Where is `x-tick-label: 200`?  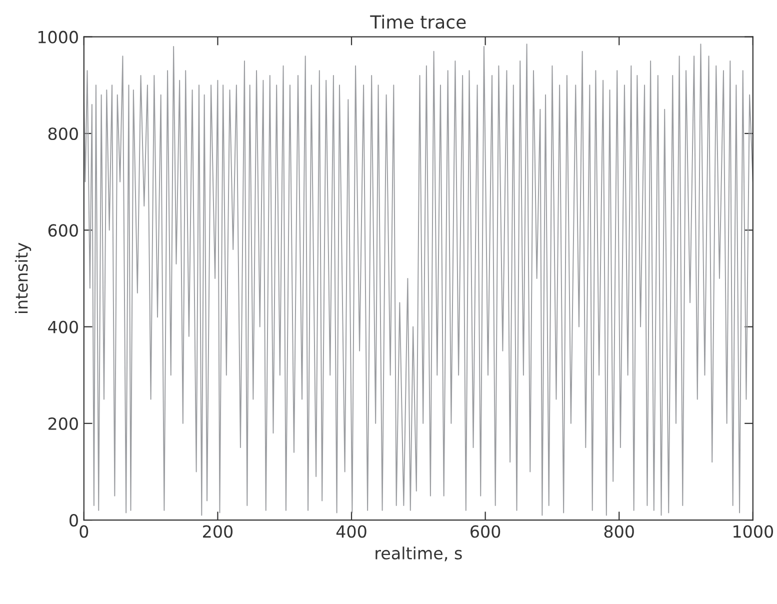
x-tick-label: 200 is located at coordinates (218, 531).